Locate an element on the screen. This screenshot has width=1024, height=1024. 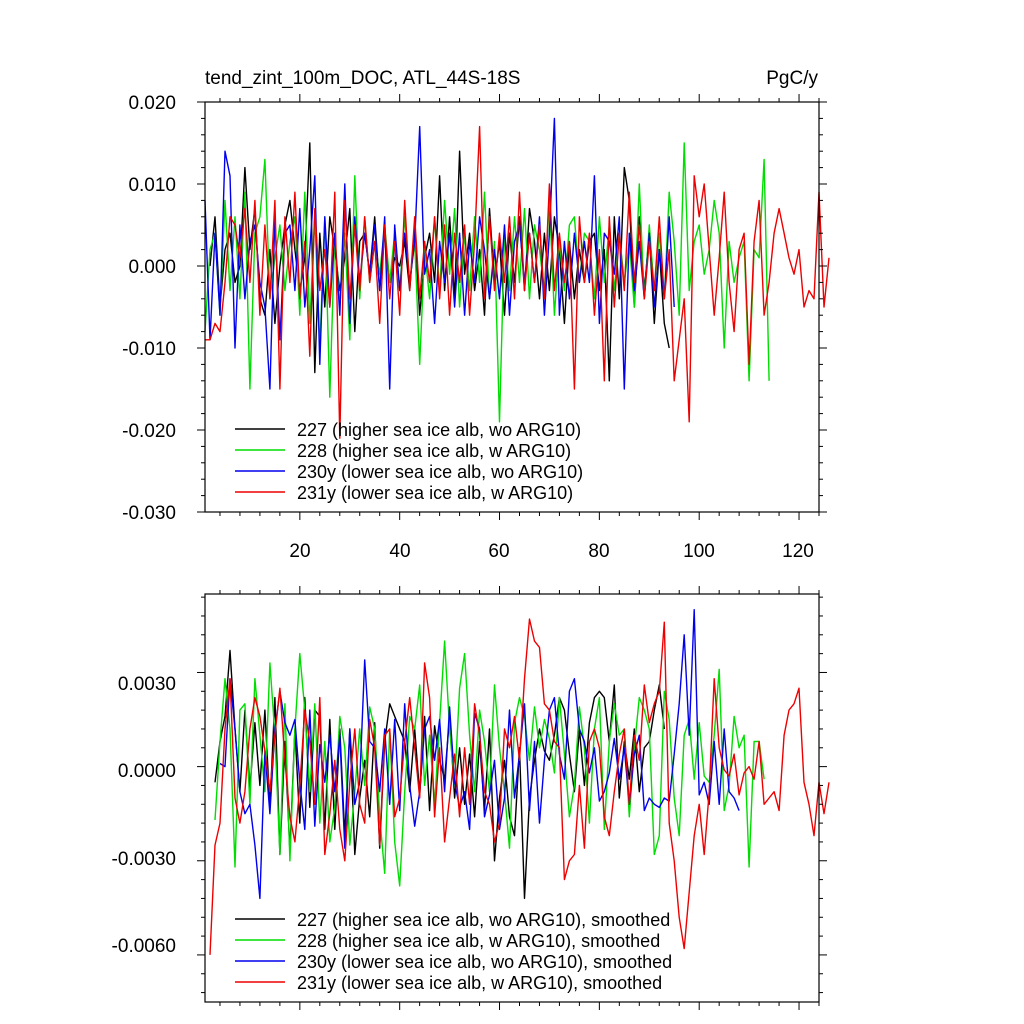
top-y-tick-label: -0.030 is located at coordinates (149, 513).